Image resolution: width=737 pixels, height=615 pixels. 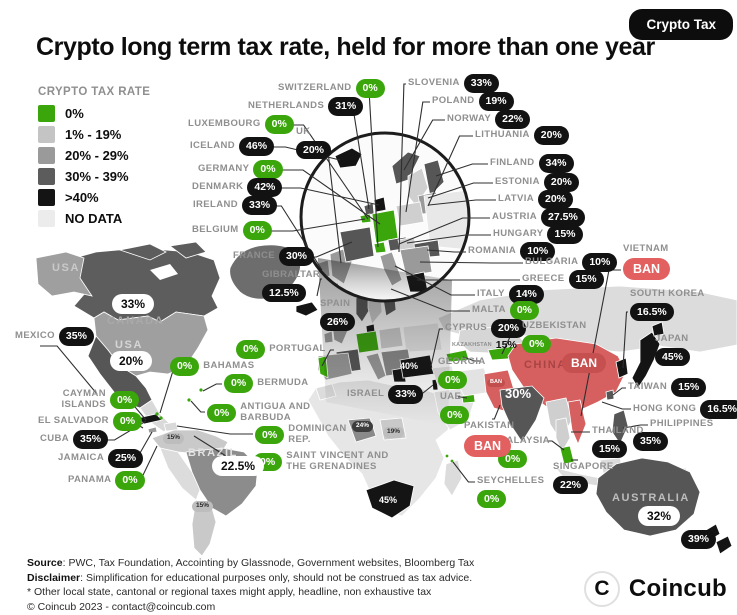 What do you see at coordinates (600, 262) in the screenshot?
I see `rate-badge: 10%` at bounding box center [600, 262].